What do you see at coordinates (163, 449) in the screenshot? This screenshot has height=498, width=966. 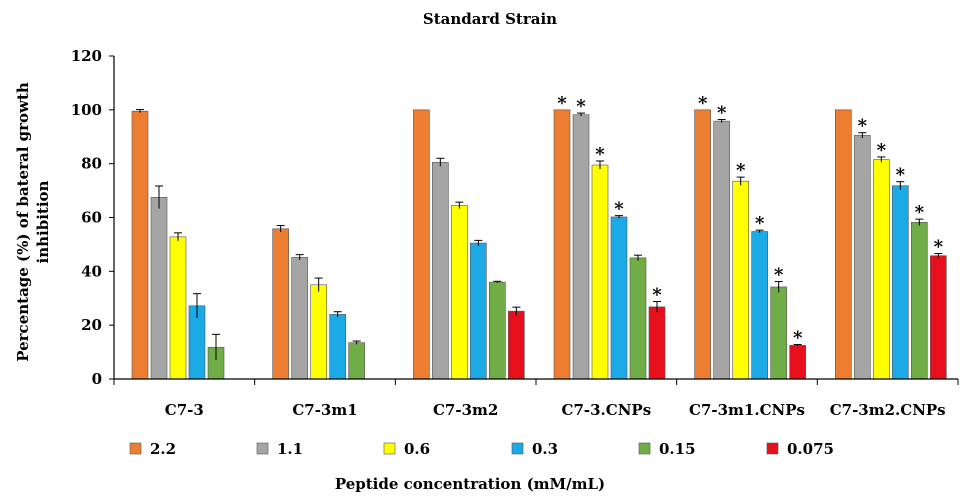 I see `legend-label: 2.2` at bounding box center [163, 449].